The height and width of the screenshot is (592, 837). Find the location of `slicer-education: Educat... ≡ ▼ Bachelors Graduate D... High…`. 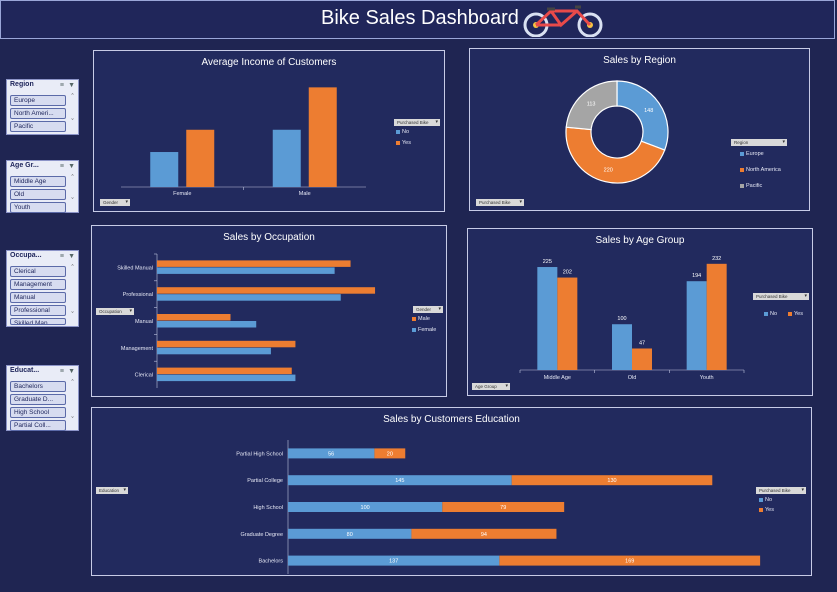

slicer-education: Educat... ≡ ▼ Bachelors Graduate D... High… is located at coordinates (42, 398).